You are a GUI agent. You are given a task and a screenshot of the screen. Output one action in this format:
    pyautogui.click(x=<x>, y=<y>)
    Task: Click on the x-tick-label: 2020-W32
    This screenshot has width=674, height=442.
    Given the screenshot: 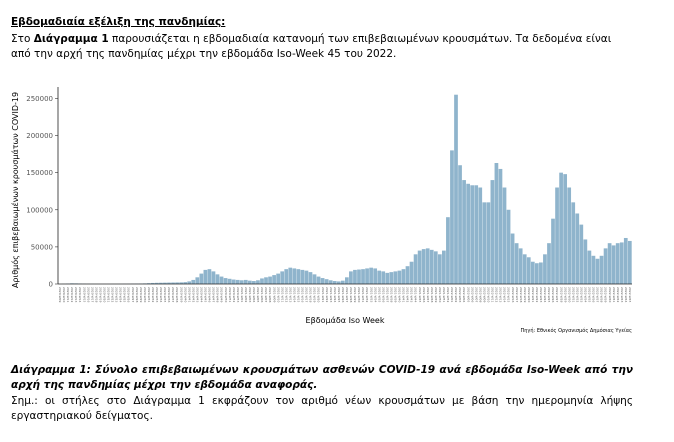 What is the action you would take?
    pyautogui.click(x=153, y=294)
    